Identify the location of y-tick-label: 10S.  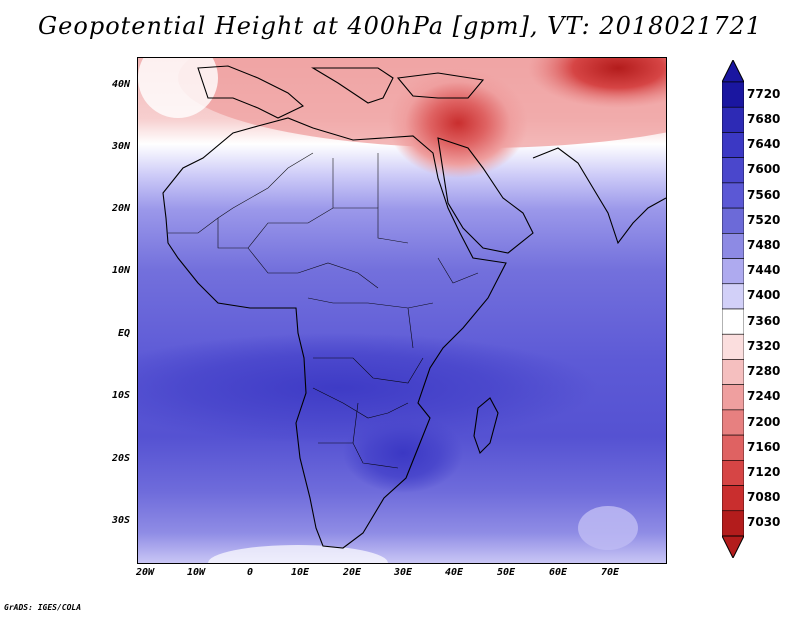
(120, 395).